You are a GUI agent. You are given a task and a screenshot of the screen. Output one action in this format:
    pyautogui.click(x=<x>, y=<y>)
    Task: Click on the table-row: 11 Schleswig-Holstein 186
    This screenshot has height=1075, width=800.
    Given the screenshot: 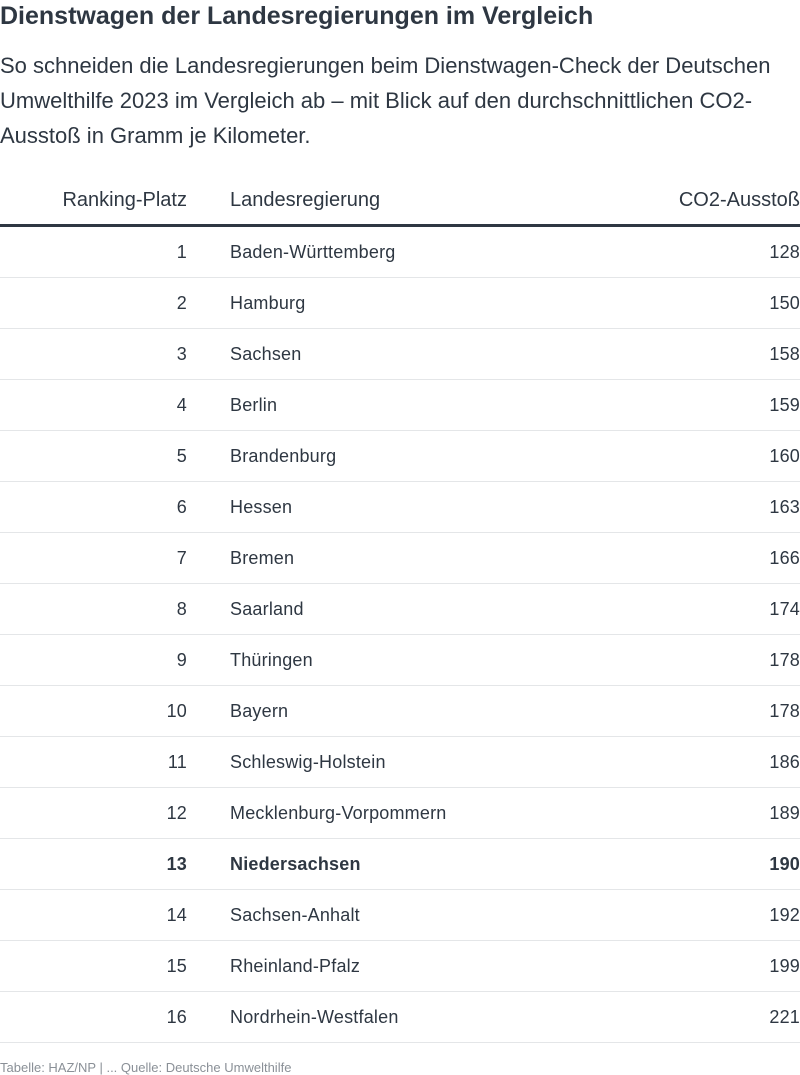 What is the action you would take?
    pyautogui.click(x=400, y=762)
    